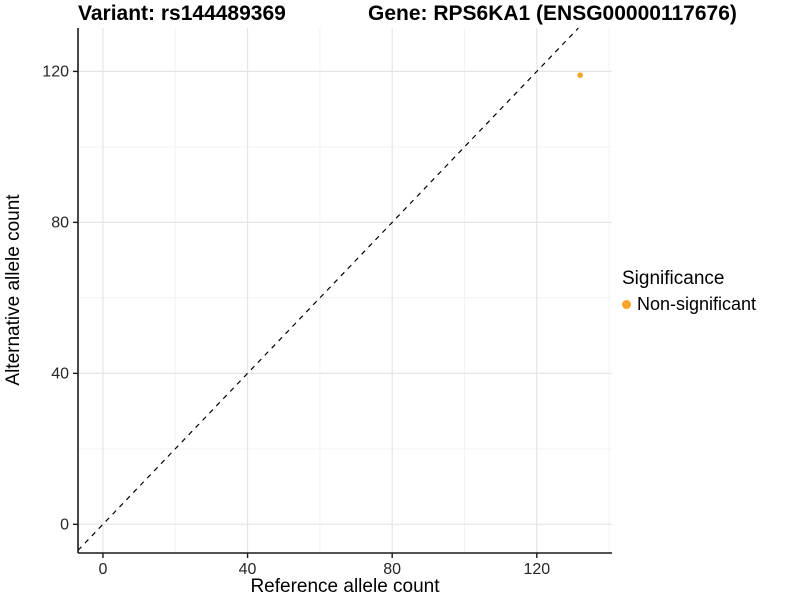  What do you see at coordinates (60, 222) in the screenshot?
I see `y-tick-label: 80` at bounding box center [60, 222].